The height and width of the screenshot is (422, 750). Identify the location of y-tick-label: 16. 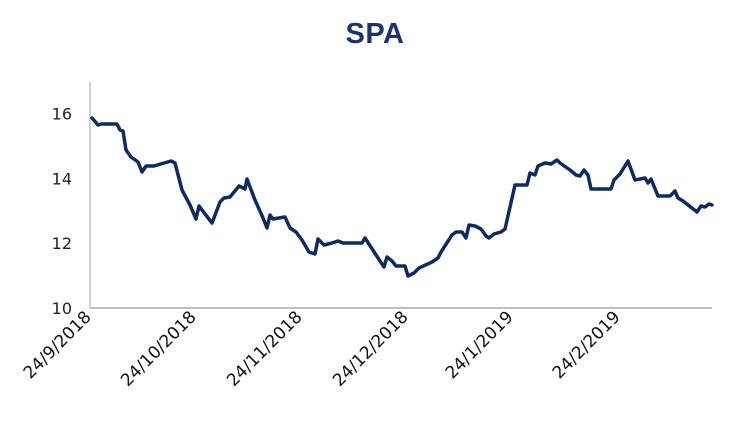
(62, 114).